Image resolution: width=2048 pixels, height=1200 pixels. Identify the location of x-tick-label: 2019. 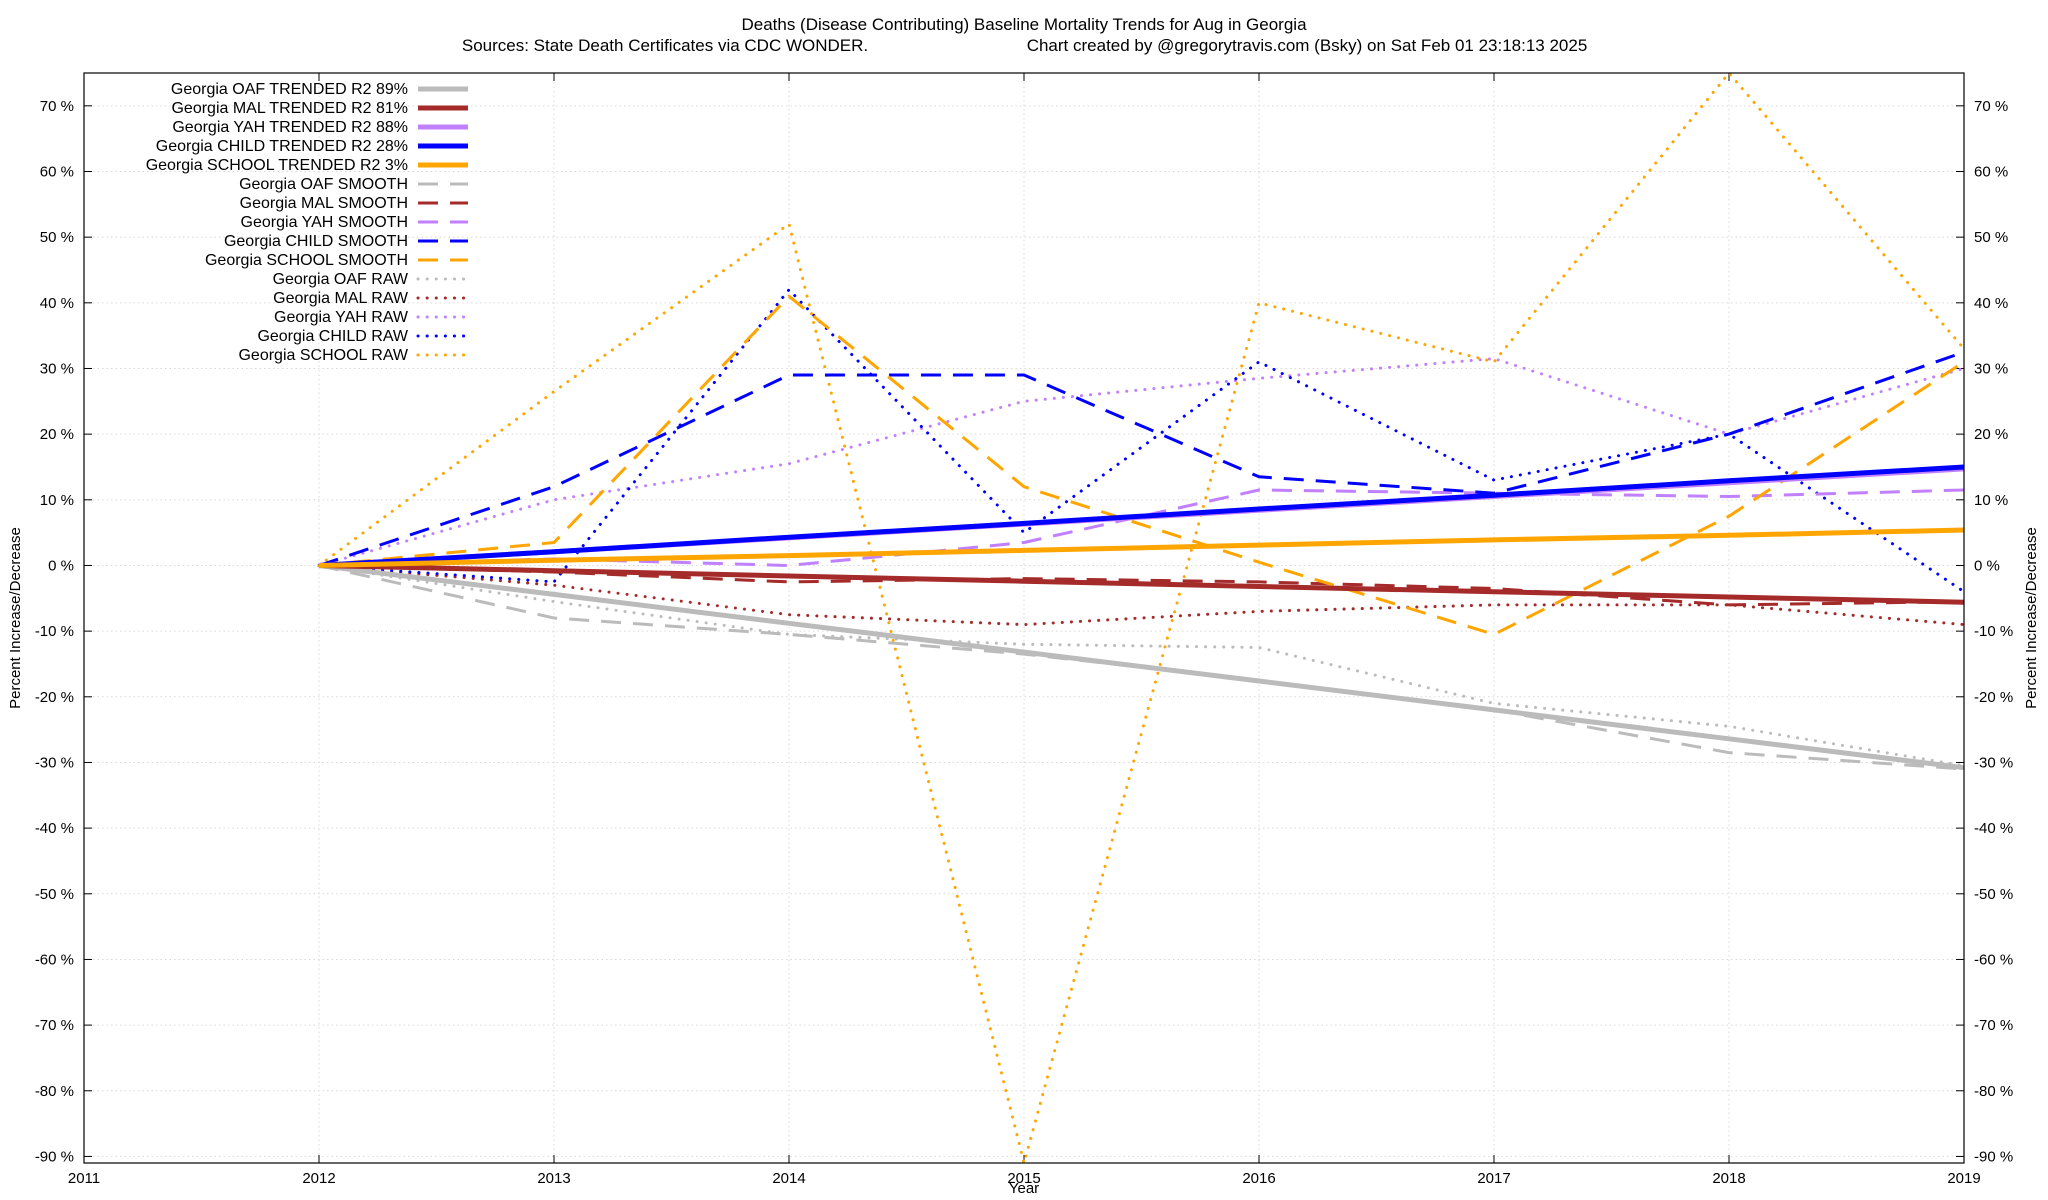
(1963, 1178).